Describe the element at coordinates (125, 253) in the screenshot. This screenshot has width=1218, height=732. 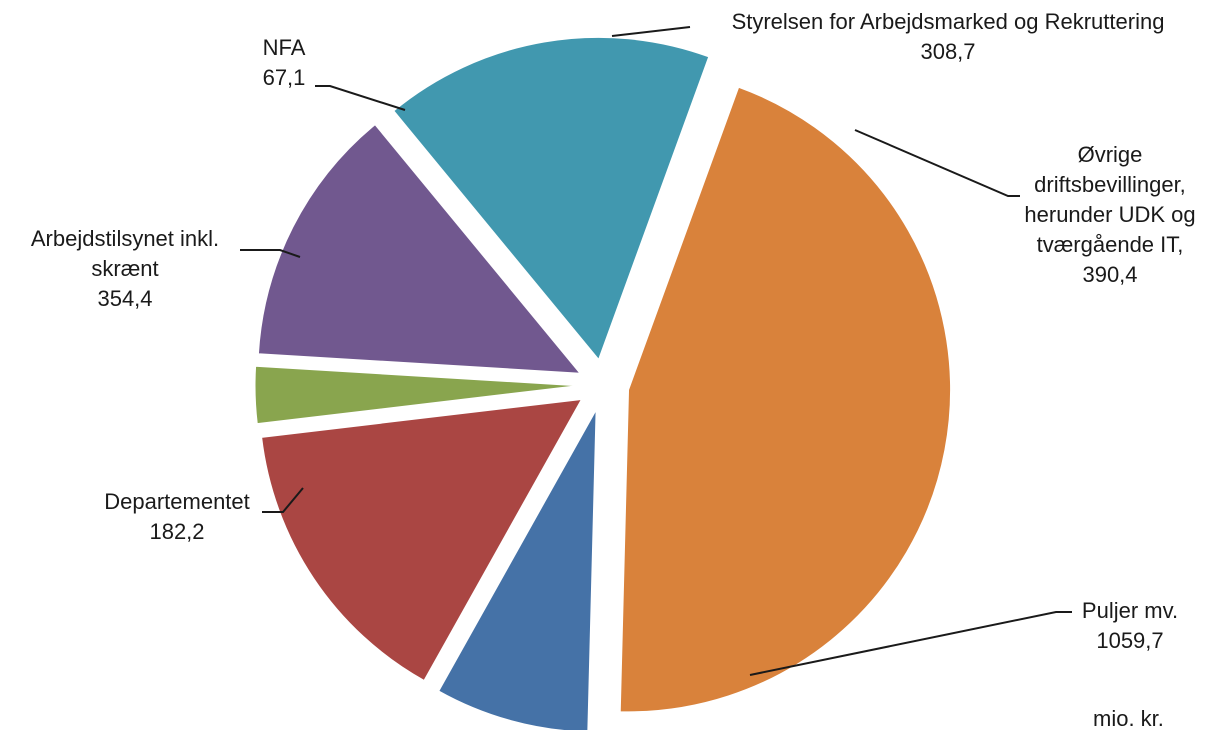
I see `slice-name: Arbejdstilsynet inkl. skrænt` at that location.